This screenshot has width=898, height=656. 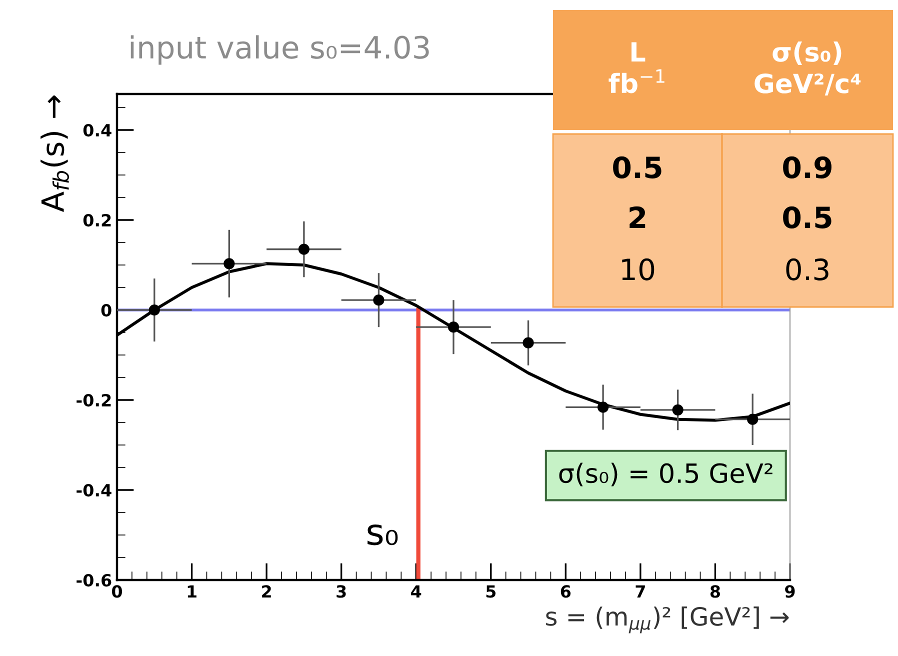 What do you see at coordinates (279, 50) in the screenshot?
I see `chart-title: input value s₀=4.03` at bounding box center [279, 50].